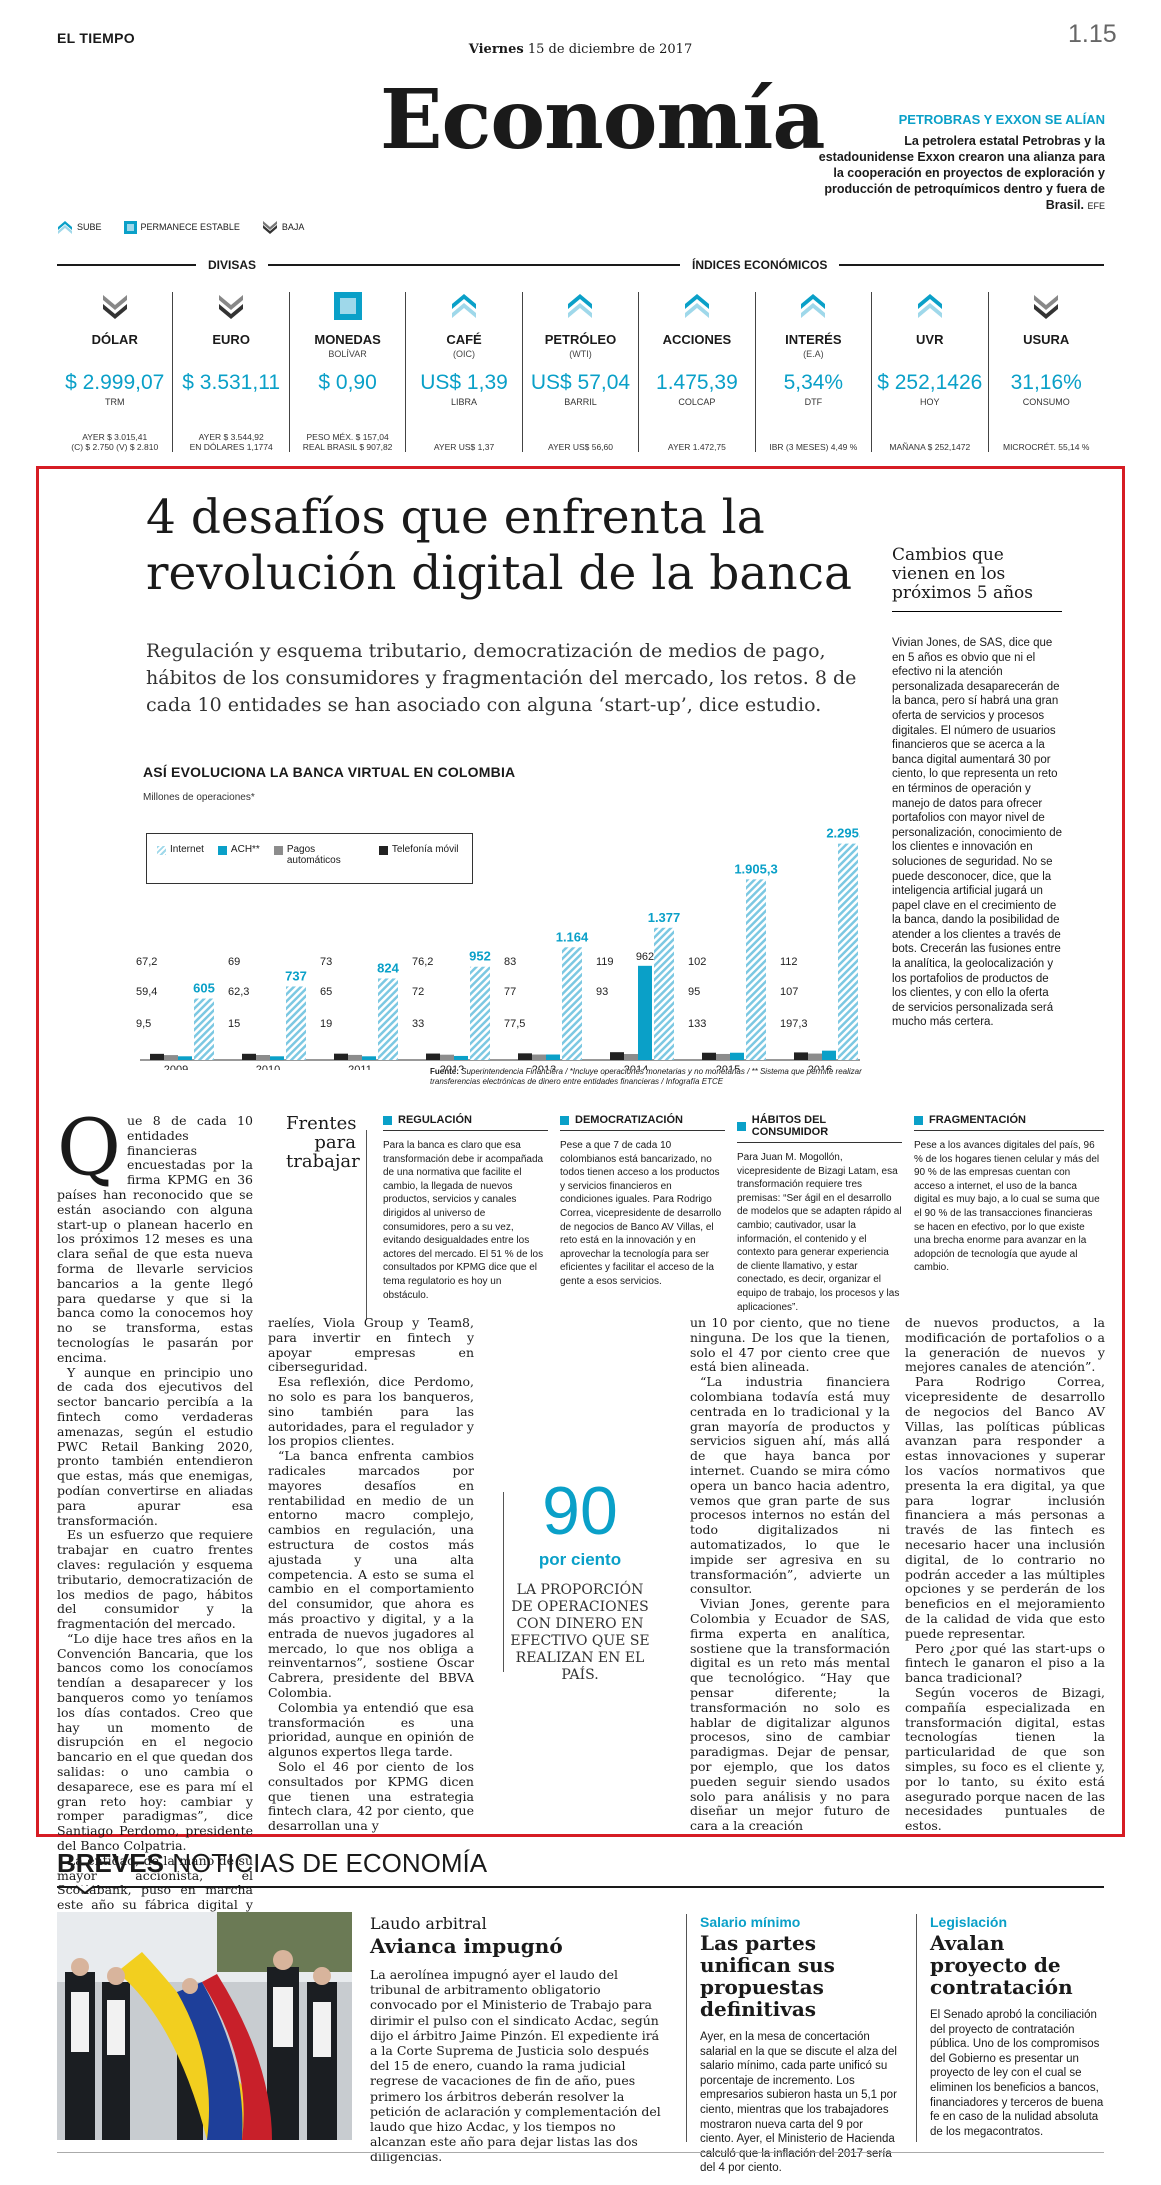 The image size is (1161, 2185). Describe the element at coordinates (510, 992) in the screenshot. I see `data-label-pagos: 77` at that location.